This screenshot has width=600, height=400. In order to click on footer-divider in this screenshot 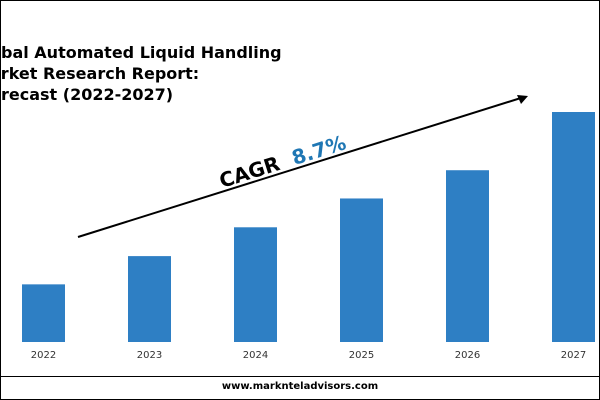, I will do `click(300, 376)`.